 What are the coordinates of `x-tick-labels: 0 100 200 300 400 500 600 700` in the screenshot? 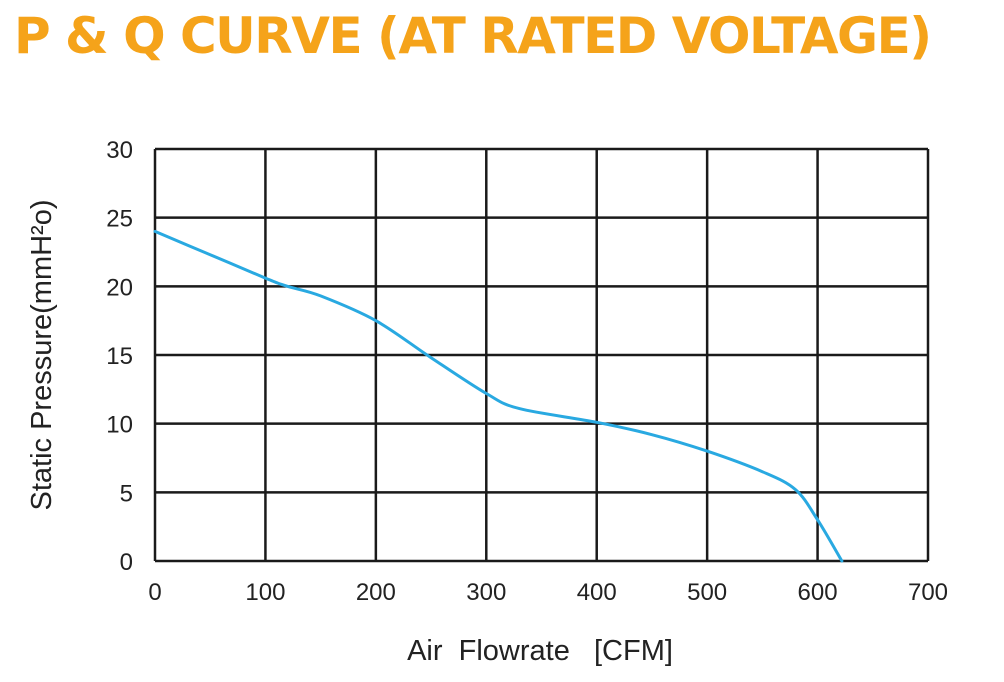 It's located at (548, 592).